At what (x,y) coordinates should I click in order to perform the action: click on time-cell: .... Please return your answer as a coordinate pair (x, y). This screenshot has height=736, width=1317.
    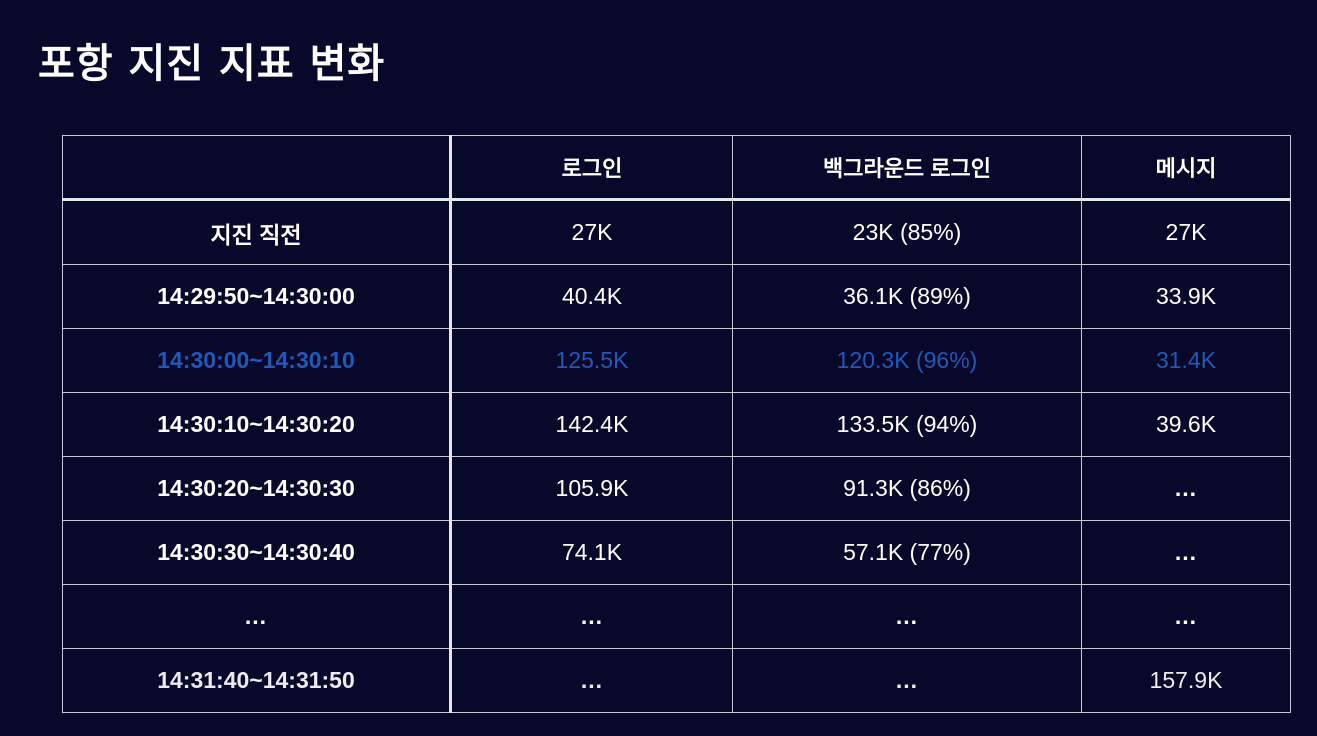
    Looking at the image, I should click on (257, 616).